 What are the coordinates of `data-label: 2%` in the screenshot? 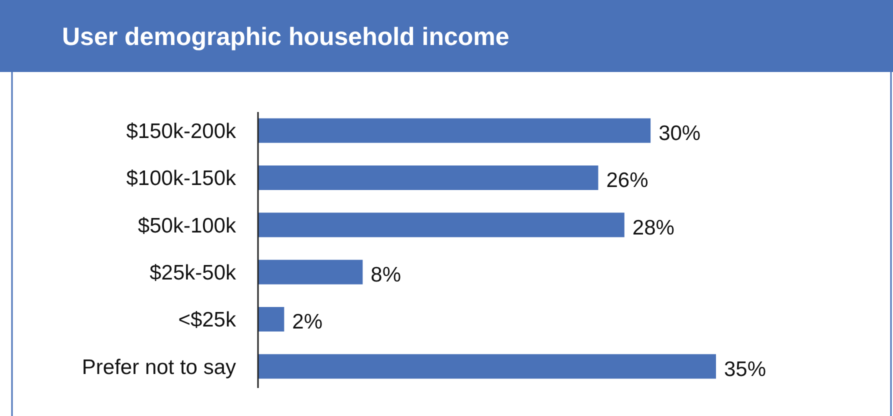 It's located at (307, 322).